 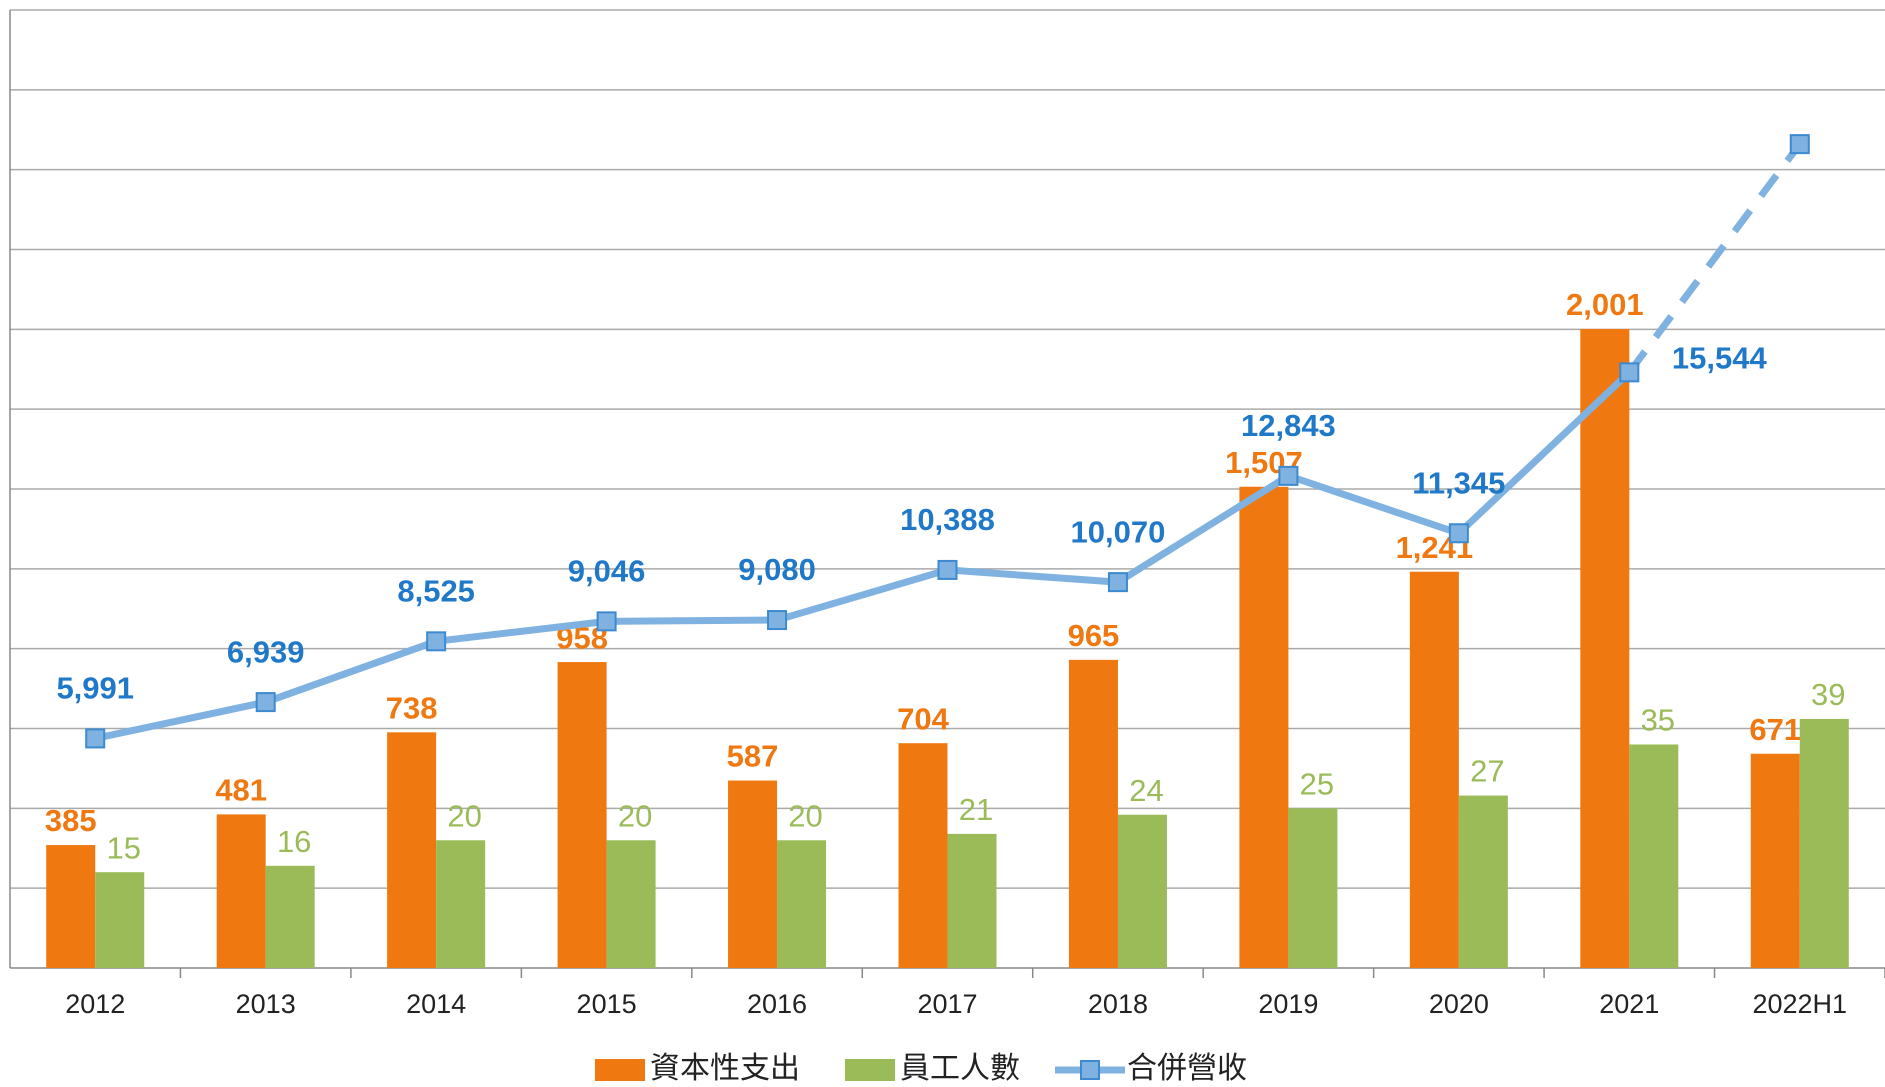 What do you see at coordinates (1118, 1004) in the screenshot?
I see `x-tick-label: 2018` at bounding box center [1118, 1004].